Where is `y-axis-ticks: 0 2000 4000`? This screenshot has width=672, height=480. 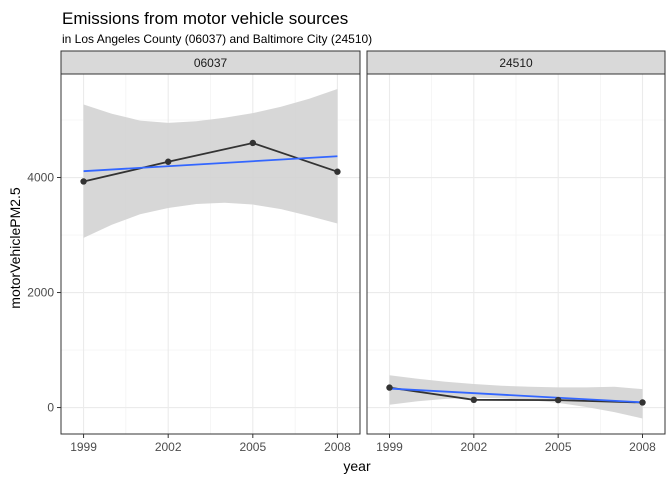
y-axis-ticks: 0 2000 4000 is located at coordinates (44, 293).